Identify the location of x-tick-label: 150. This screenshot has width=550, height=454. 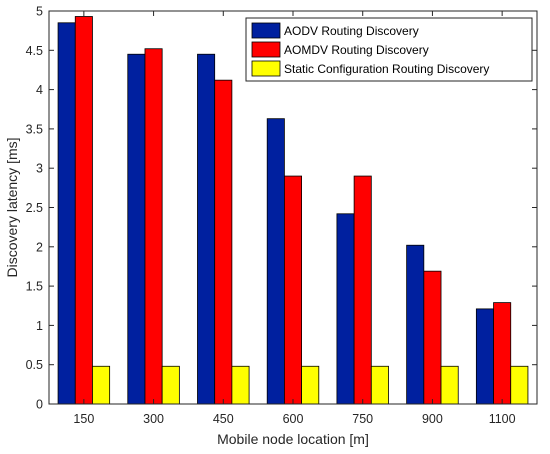
(83, 419).